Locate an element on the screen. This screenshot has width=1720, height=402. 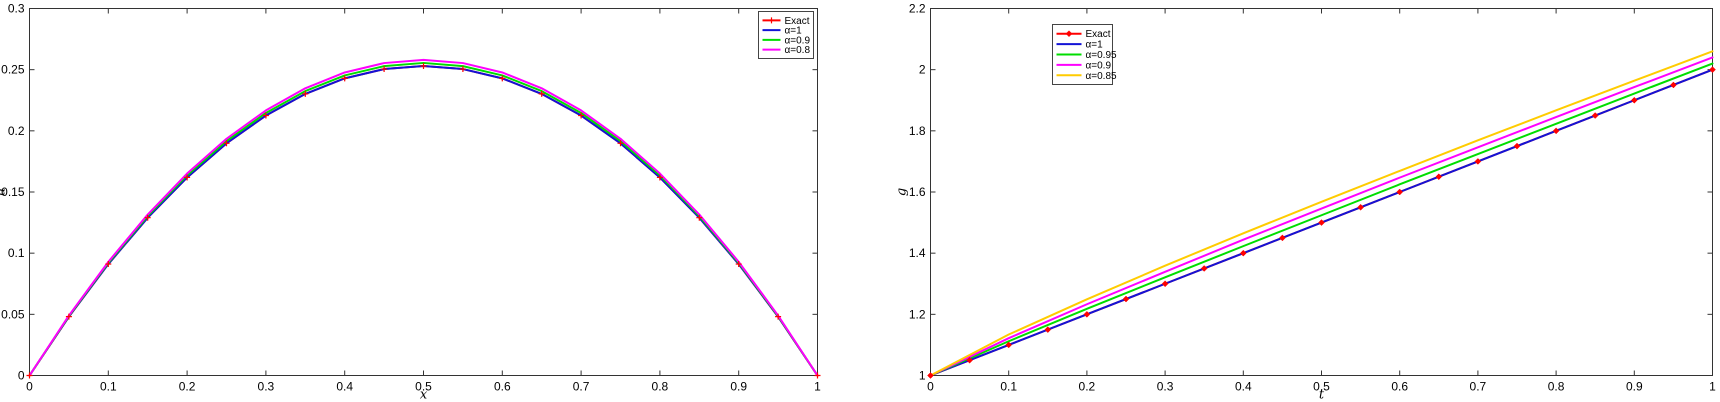
y-tick-label: 0.25 is located at coordinates (13, 70).